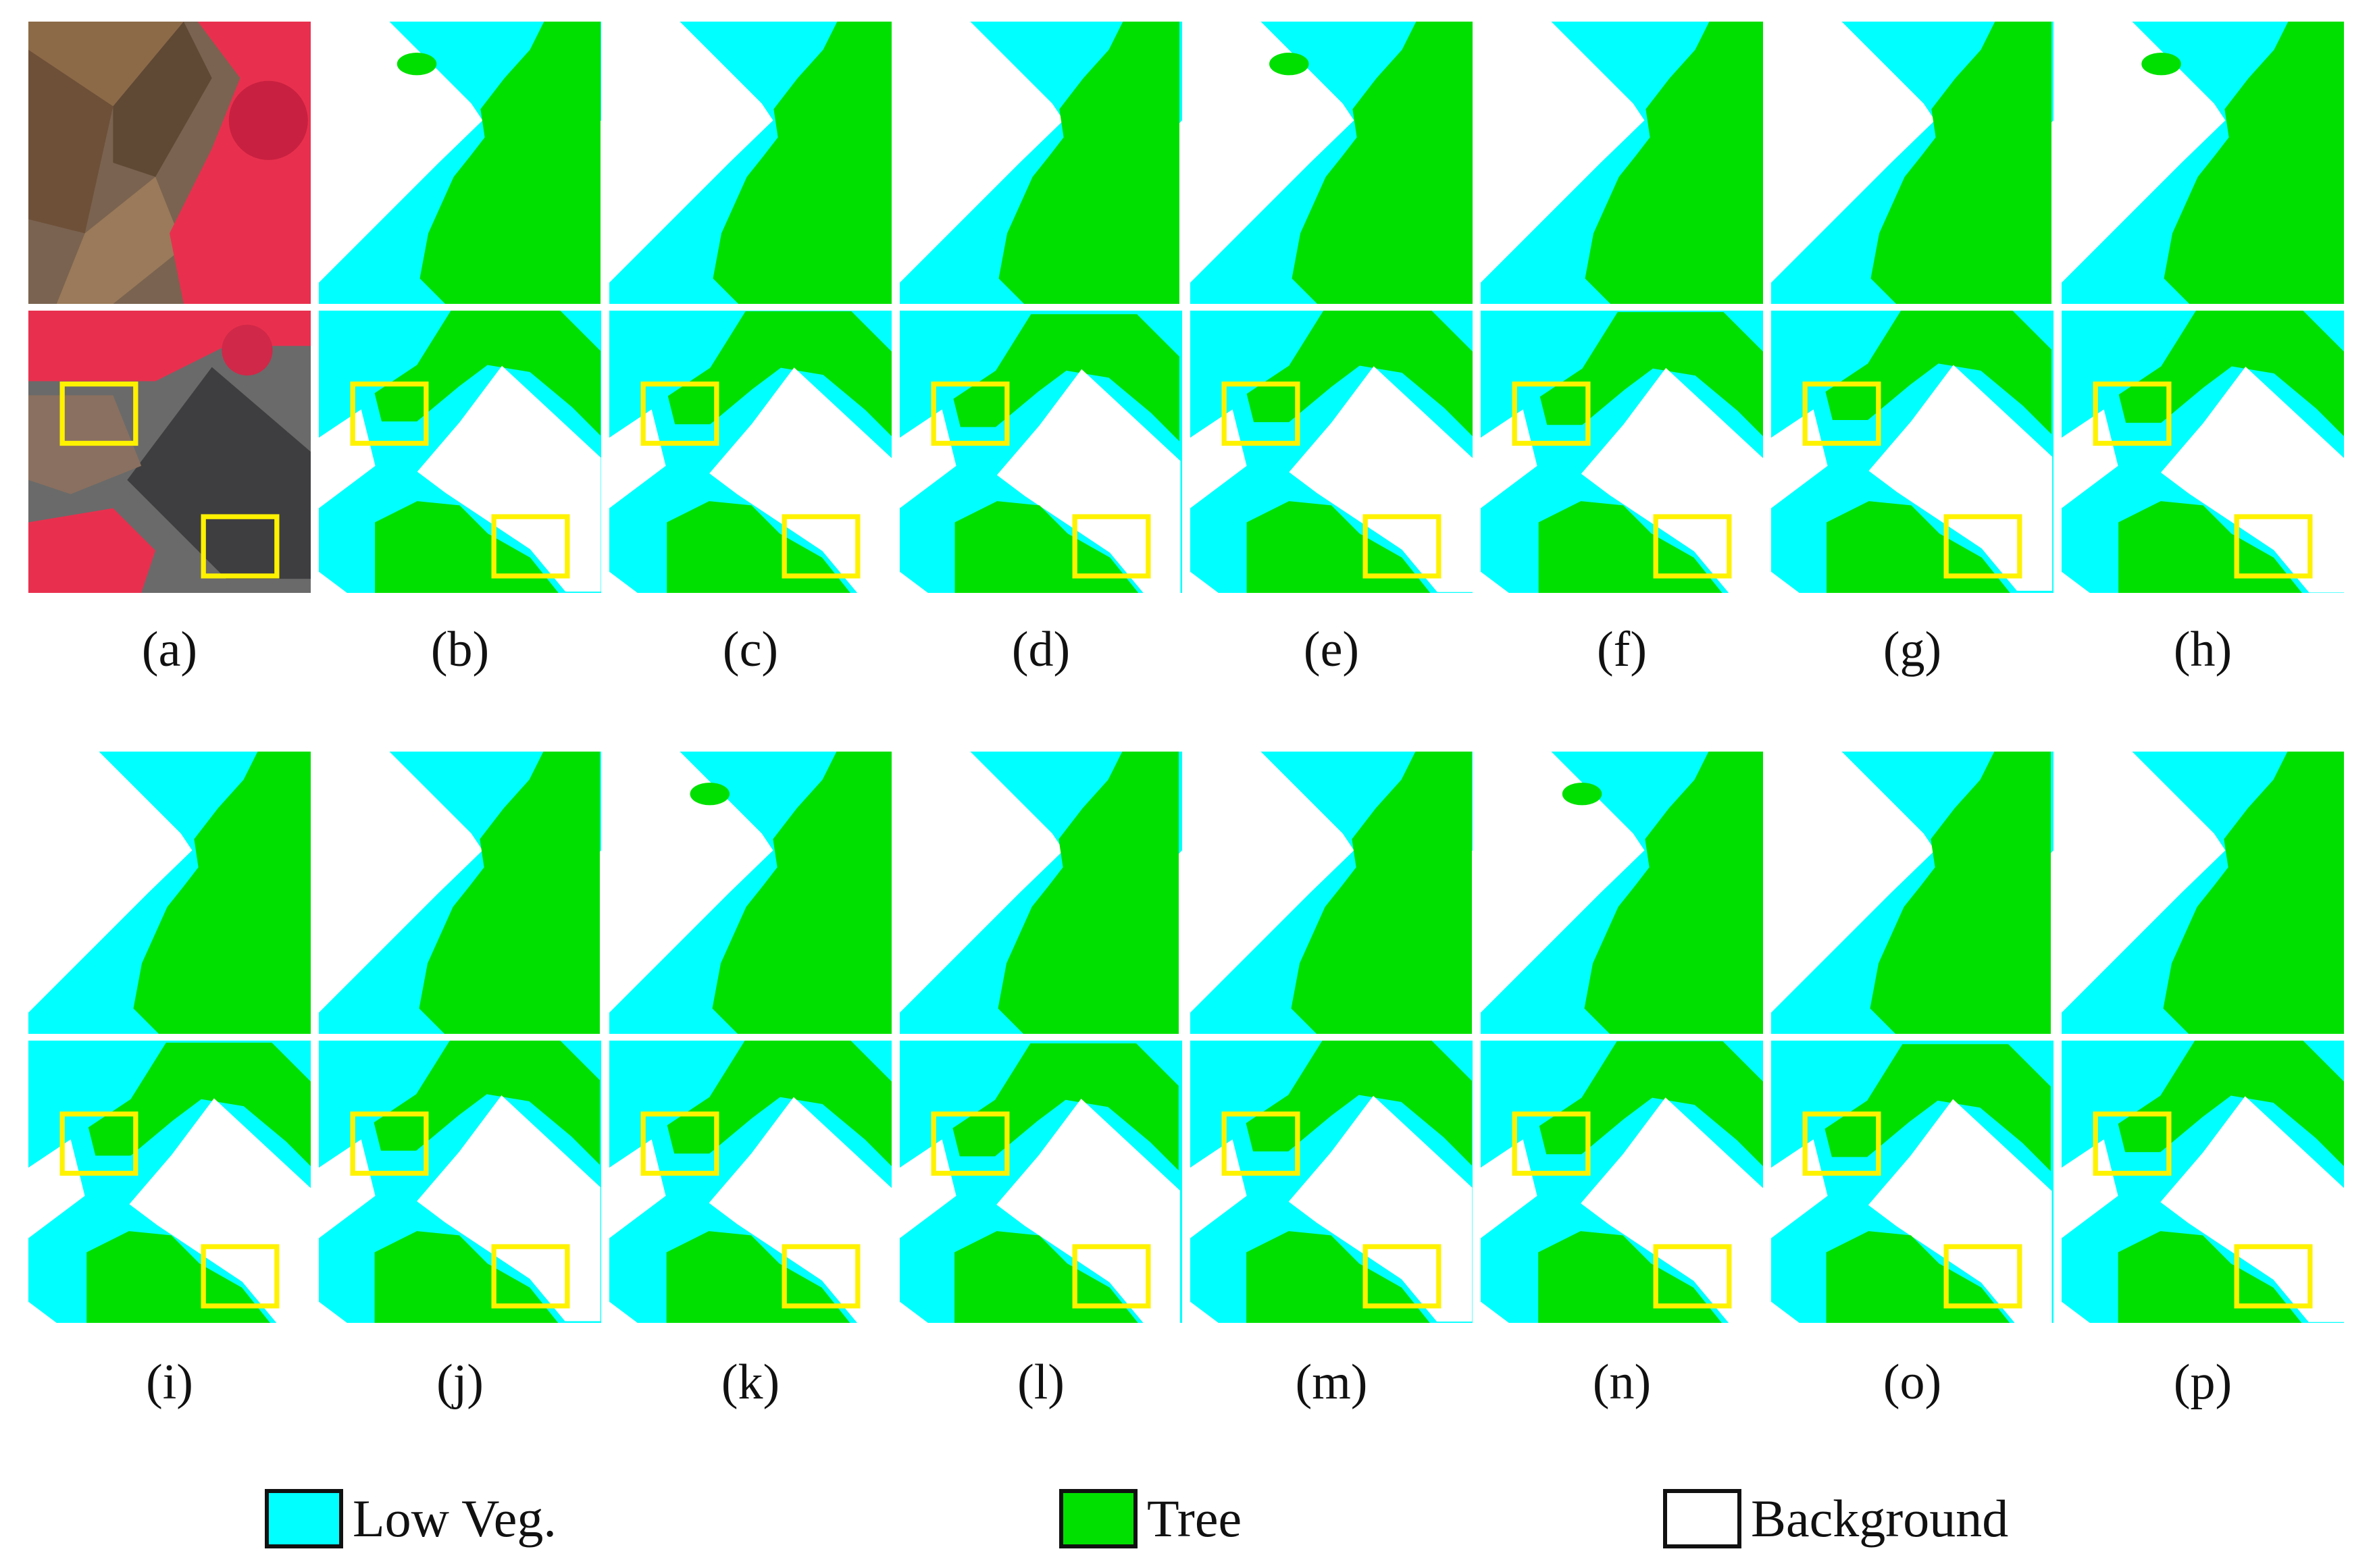 The image size is (2373, 1568). I want to click on panel-i-row1-map, so click(169, 893).